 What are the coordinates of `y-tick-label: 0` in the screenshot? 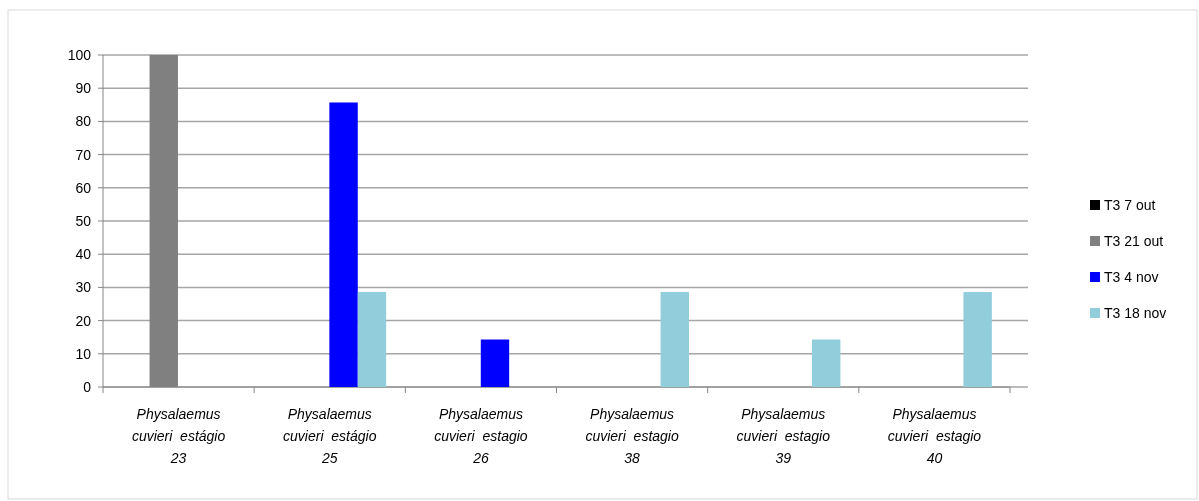 It's located at (87, 386).